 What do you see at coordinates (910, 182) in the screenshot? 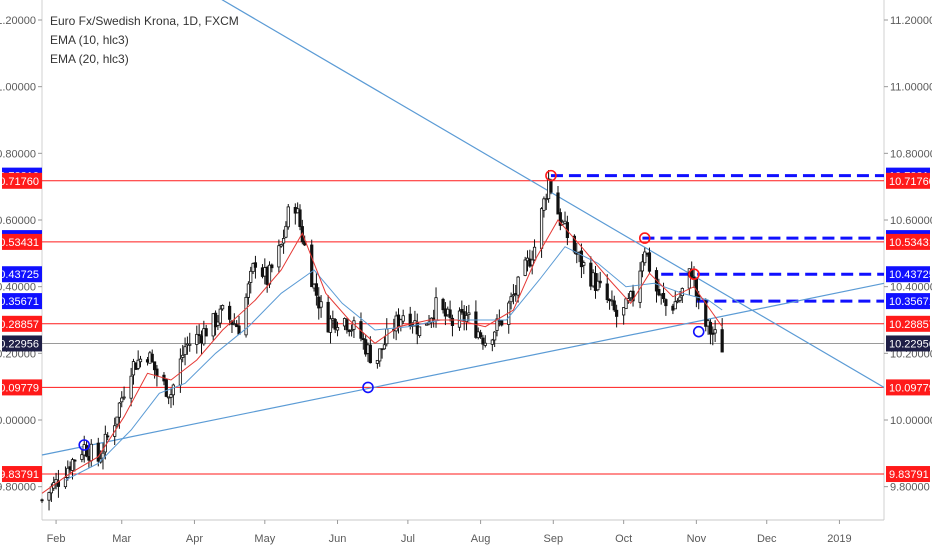
I see `price-badge-label: 10.71760` at bounding box center [910, 182].